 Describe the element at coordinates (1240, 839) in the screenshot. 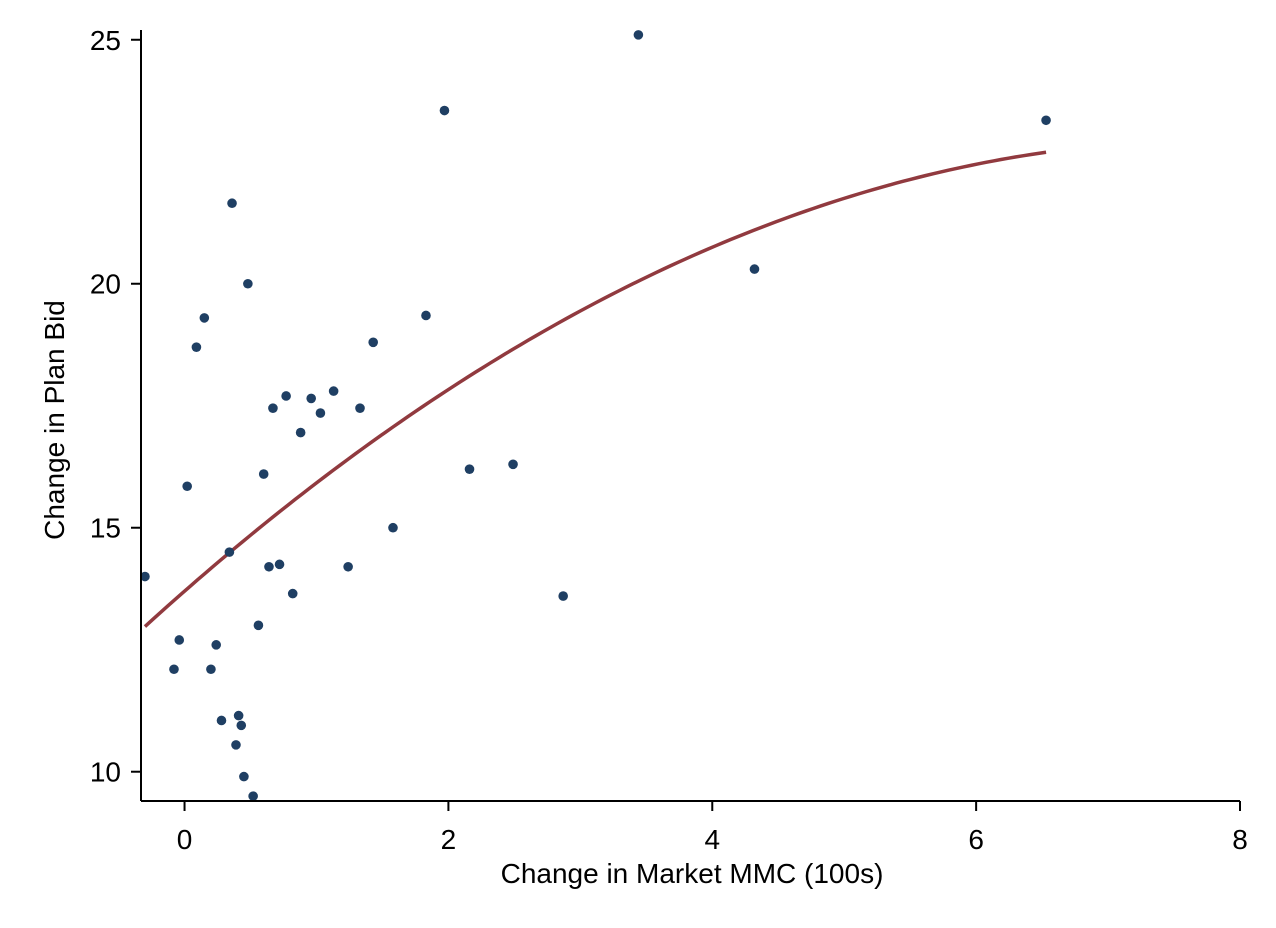

I see `x-tick-label: 8` at that location.